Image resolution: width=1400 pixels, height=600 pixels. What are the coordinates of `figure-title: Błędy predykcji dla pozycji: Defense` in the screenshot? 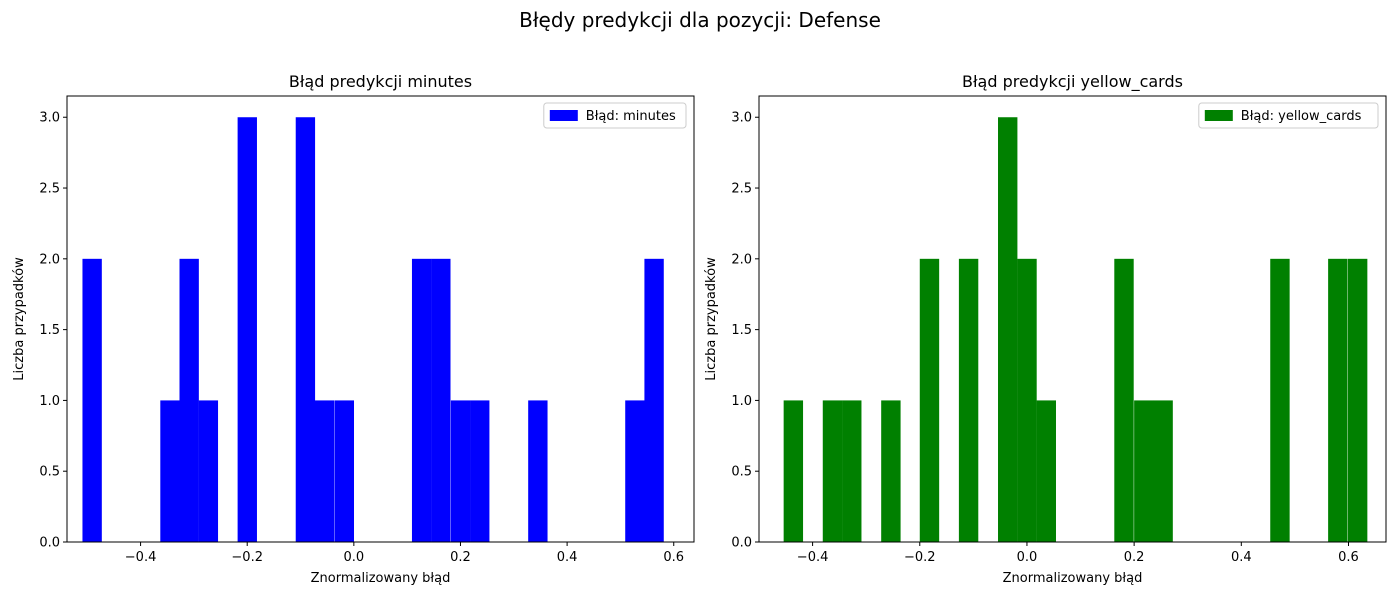 It's located at (700, 20).